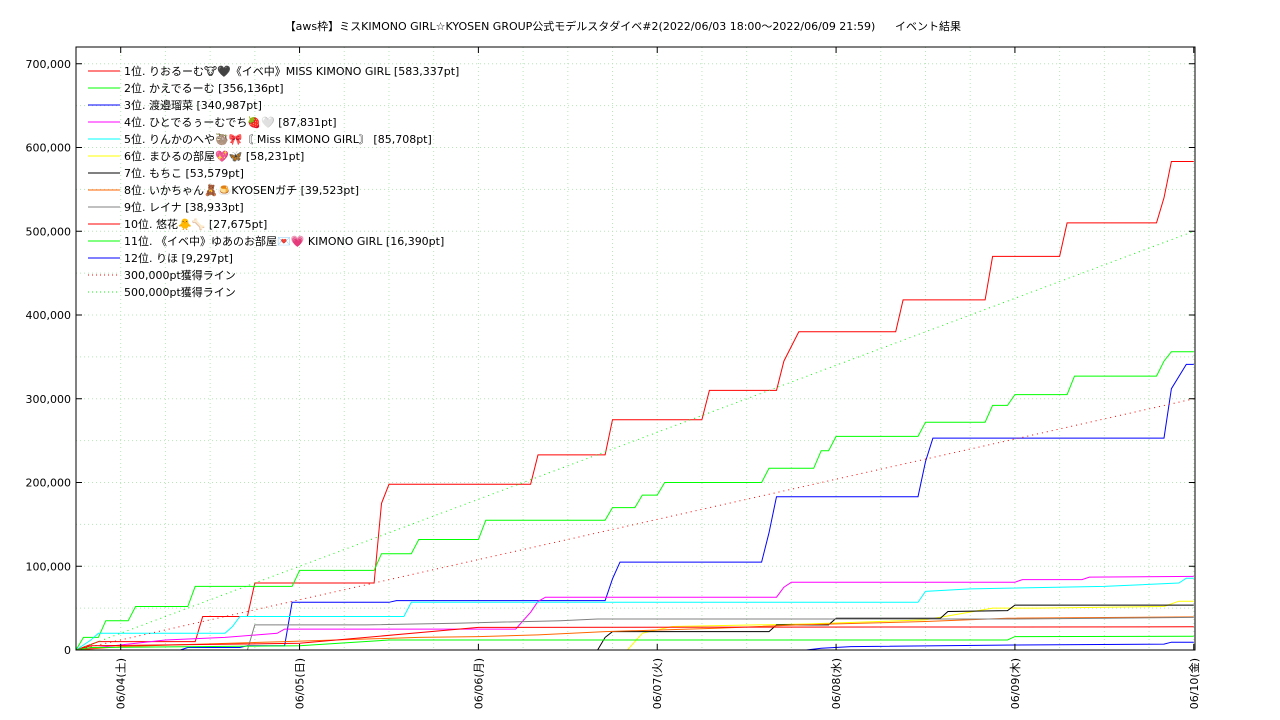  Describe the element at coordinates (49, 231) in the screenshot. I see `y-tick-label: 500,000` at that location.